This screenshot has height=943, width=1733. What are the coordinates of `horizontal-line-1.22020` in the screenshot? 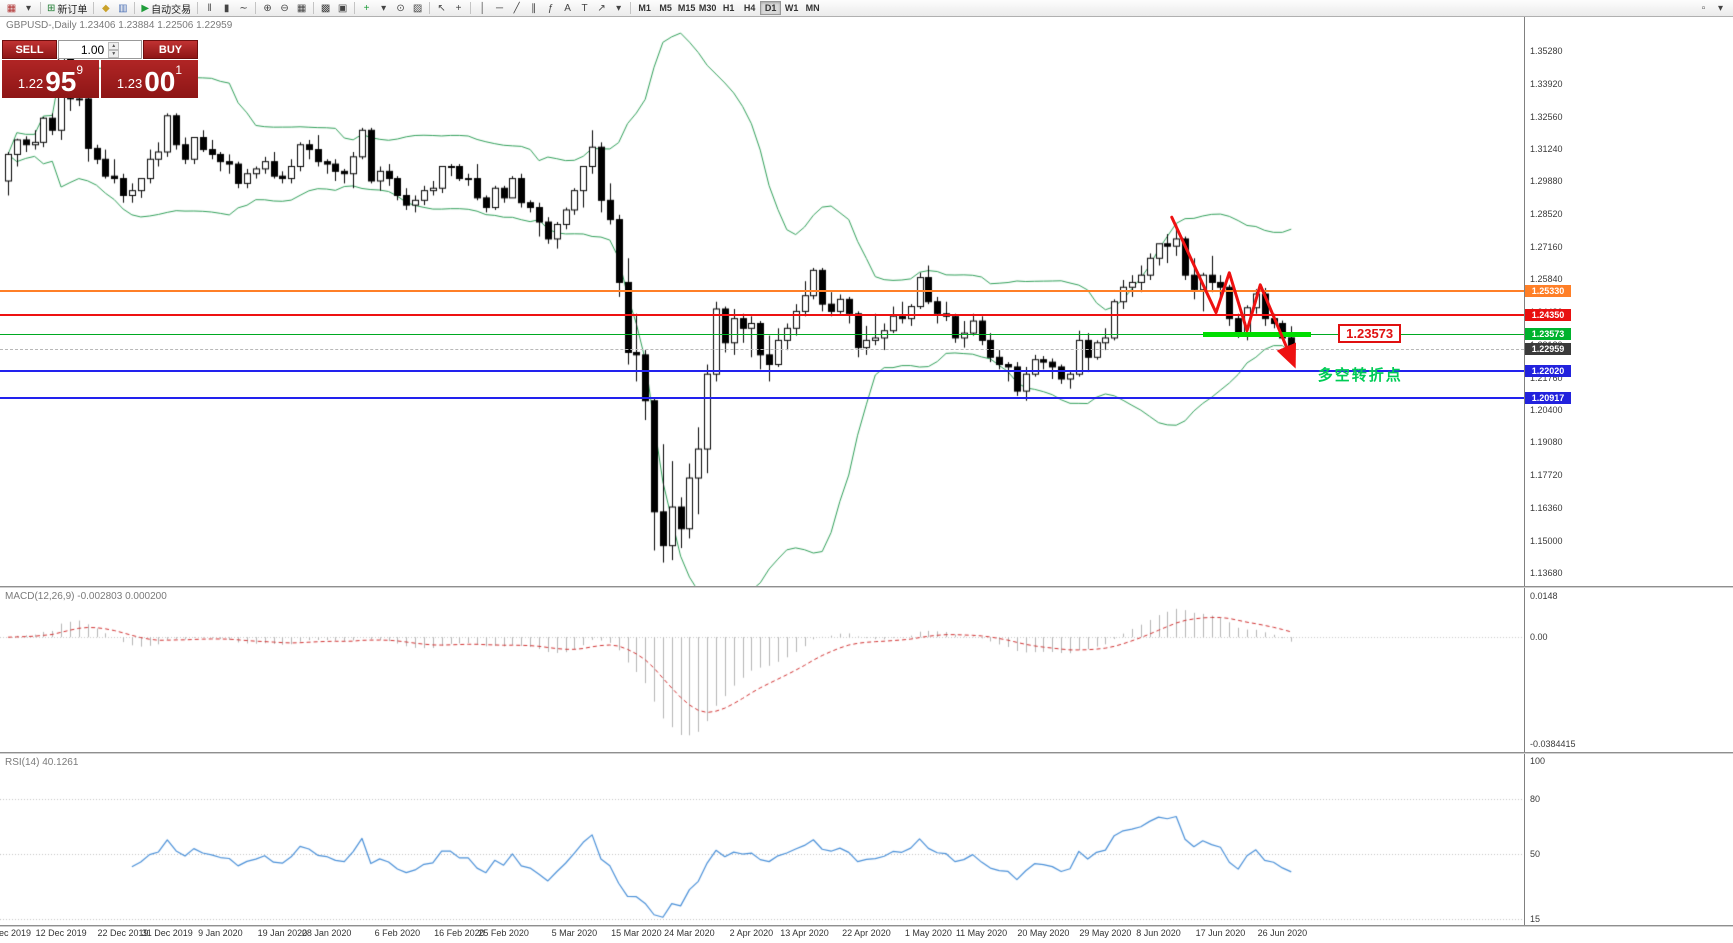 It's located at (762, 371).